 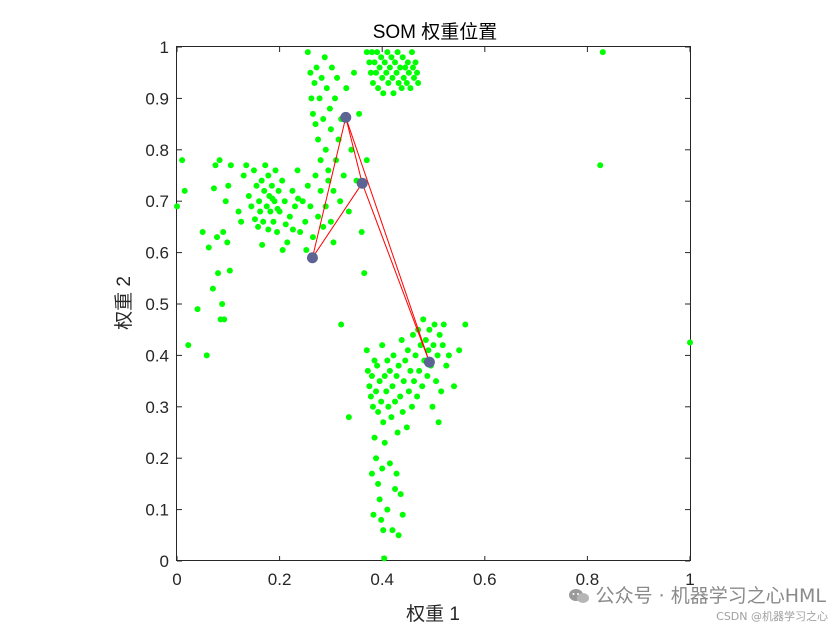 I want to click on y-axis-label: 权重 2, so click(x=124, y=303).